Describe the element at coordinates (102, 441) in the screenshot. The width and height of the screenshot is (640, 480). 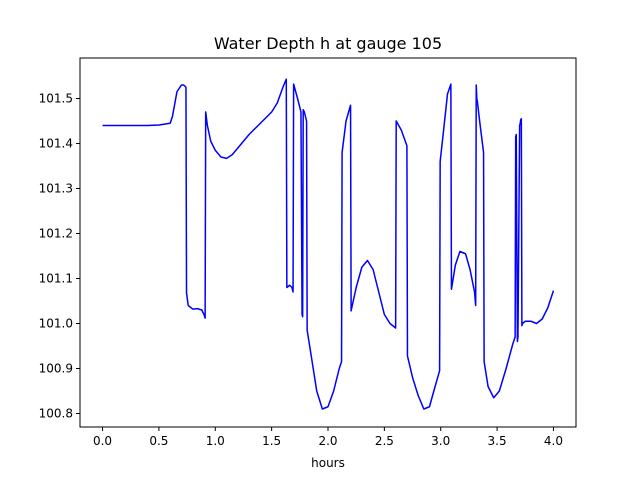
I see `x-tick-label: 0.0` at that location.